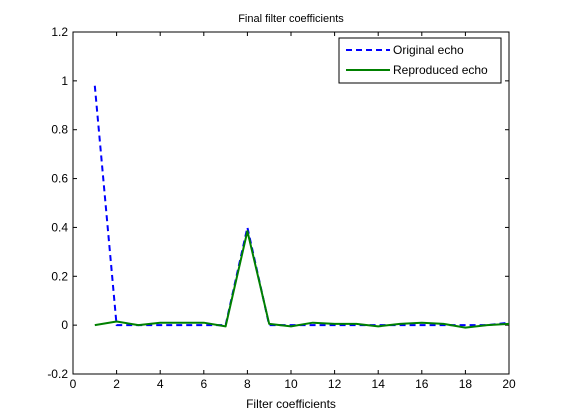  Describe the element at coordinates (379, 384) in the screenshot. I see `x-tick-label: 14` at that location.